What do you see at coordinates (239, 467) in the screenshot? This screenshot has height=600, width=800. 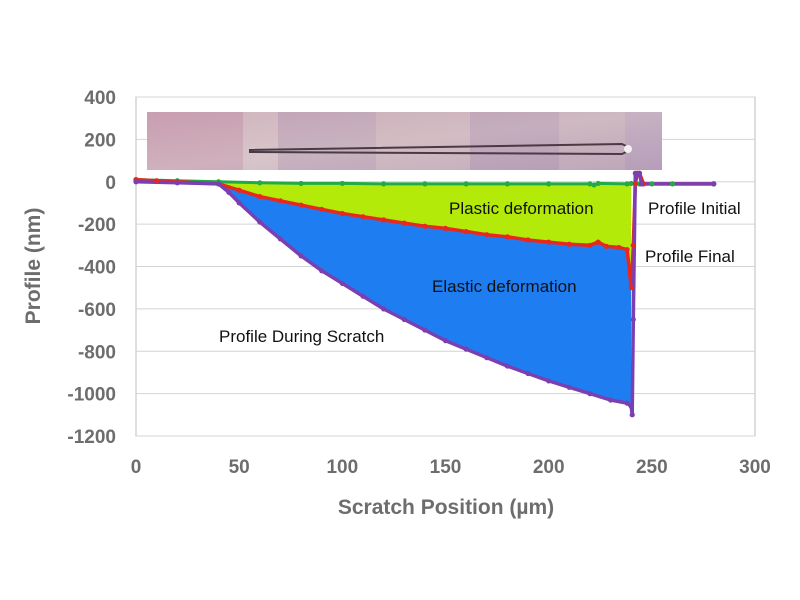 I see `x-tick-label: 50` at bounding box center [239, 467].